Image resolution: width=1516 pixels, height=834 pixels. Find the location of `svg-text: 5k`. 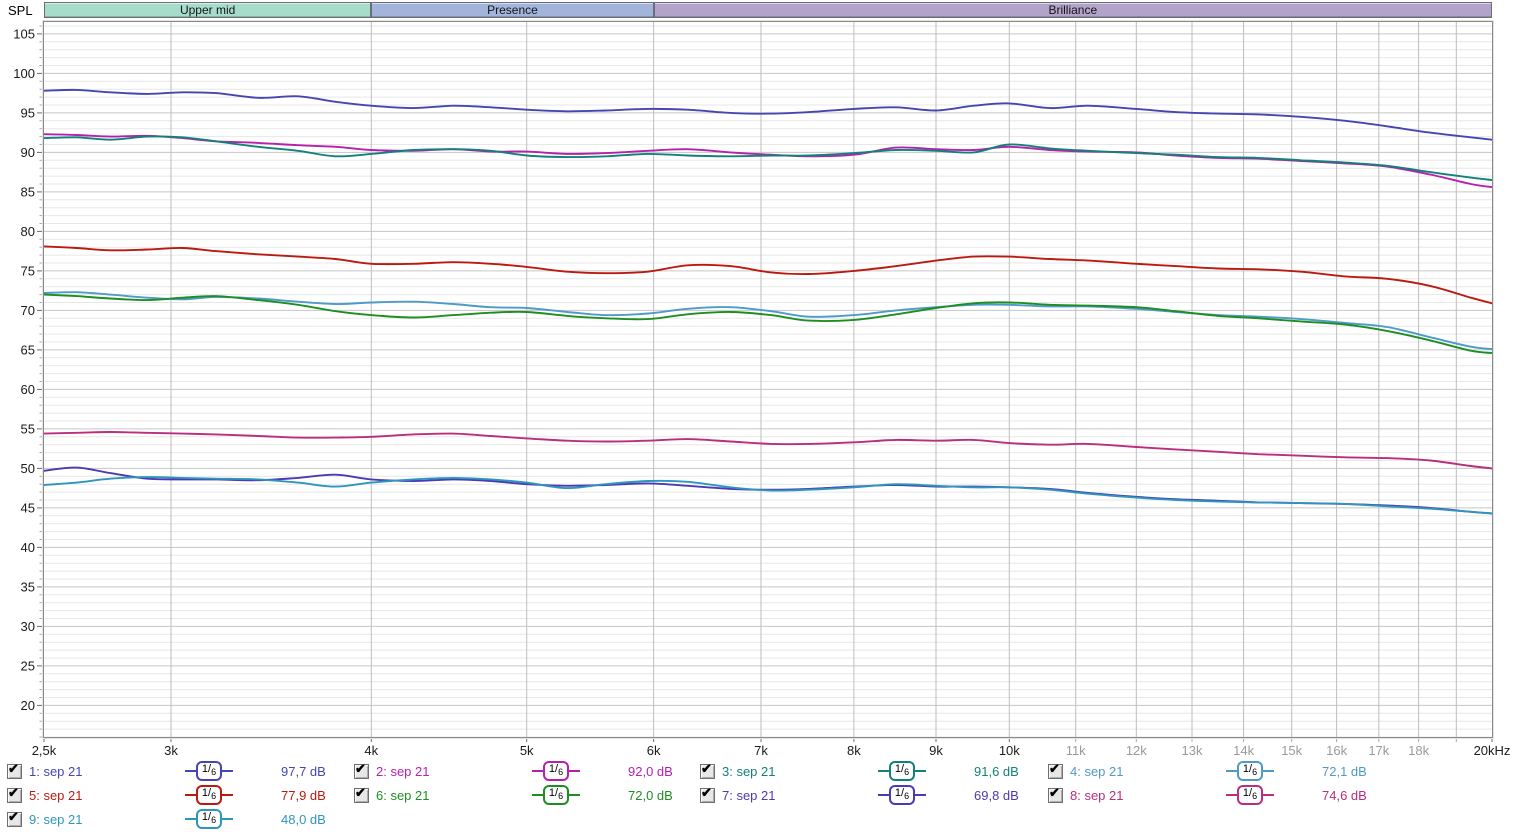

svg-text: 5k is located at coordinates (527, 750).